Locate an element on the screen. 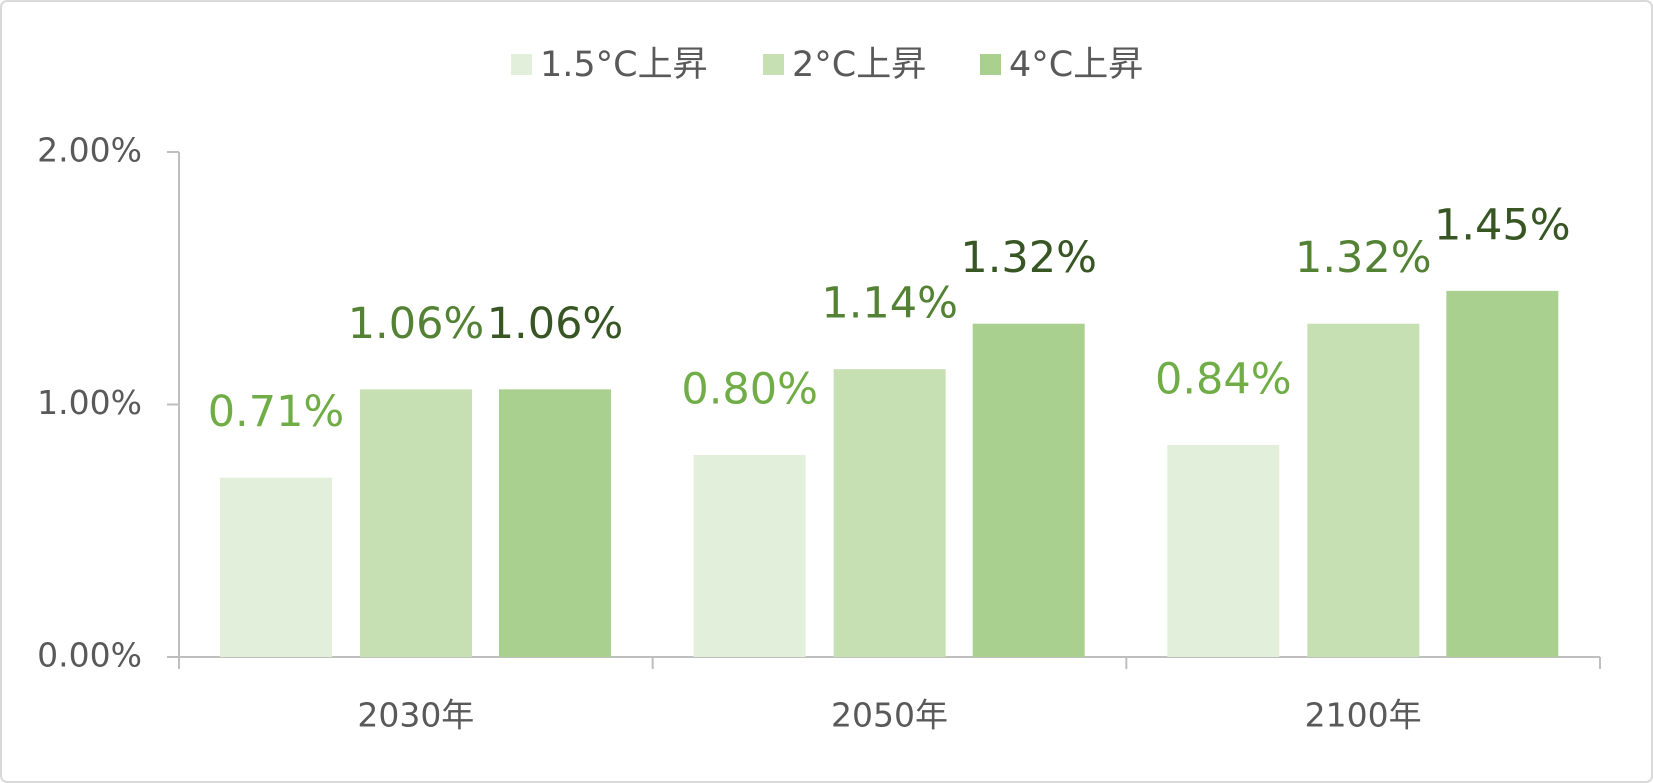 Image resolution: width=1653 pixels, height=783 pixels. value-label: 1.45% is located at coordinates (1502, 225).